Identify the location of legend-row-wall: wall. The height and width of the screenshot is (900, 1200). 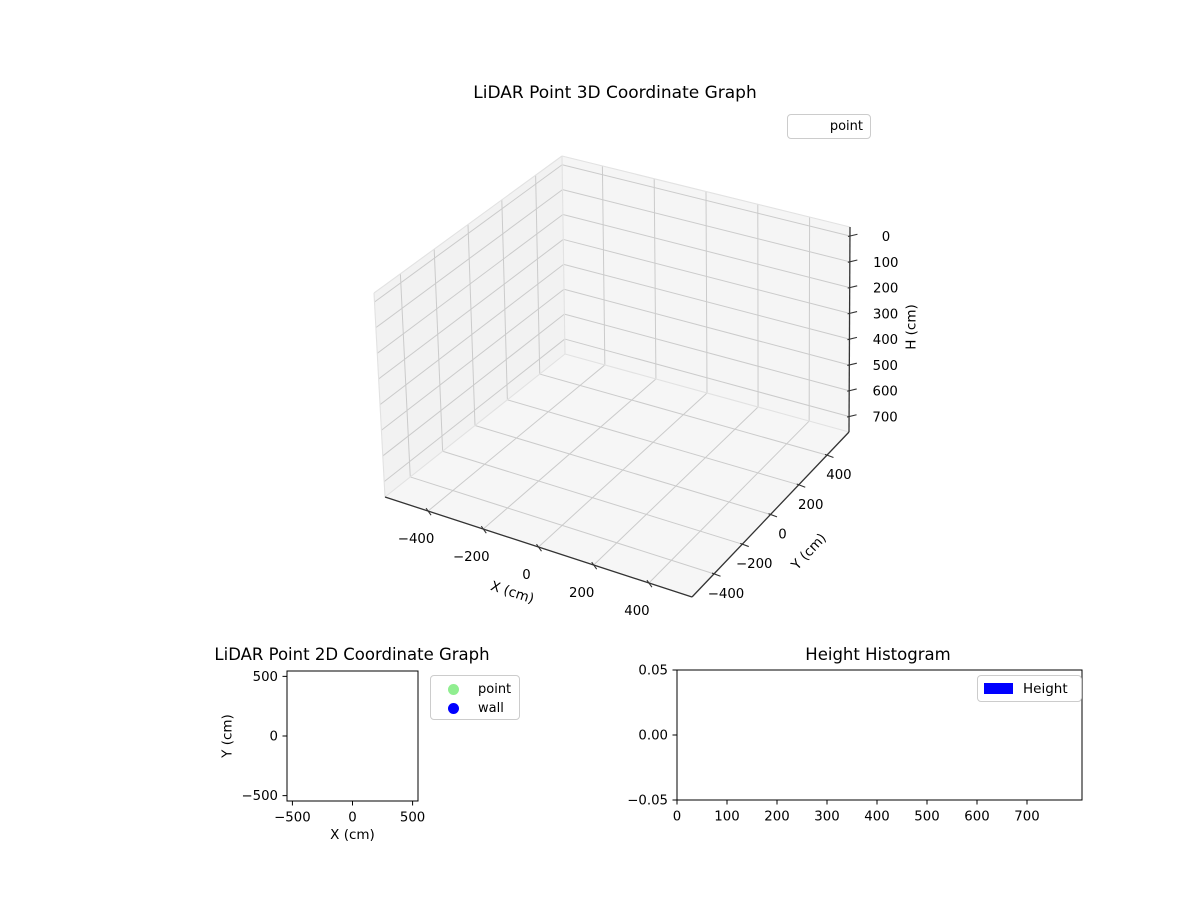
(475, 708).